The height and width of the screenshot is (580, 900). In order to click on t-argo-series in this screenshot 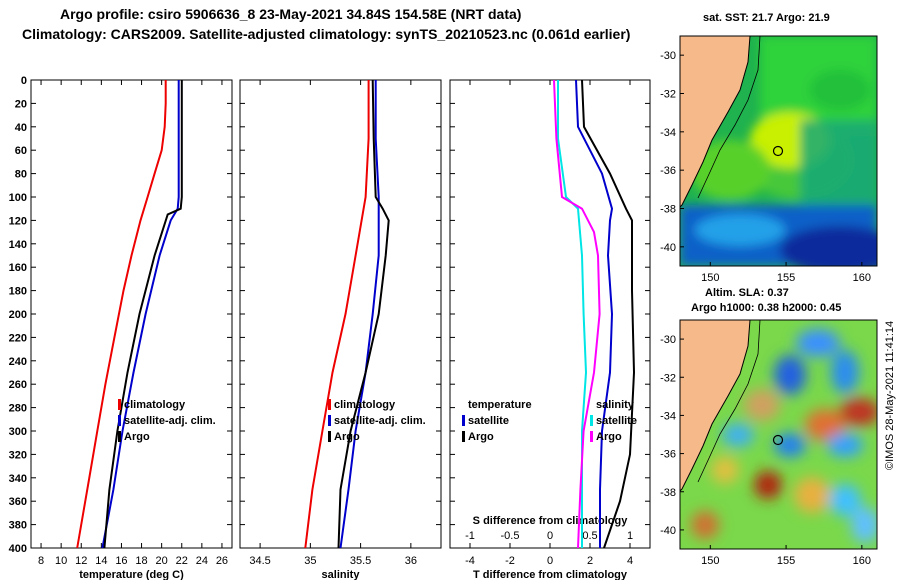, I will do `click(608, 314)`.